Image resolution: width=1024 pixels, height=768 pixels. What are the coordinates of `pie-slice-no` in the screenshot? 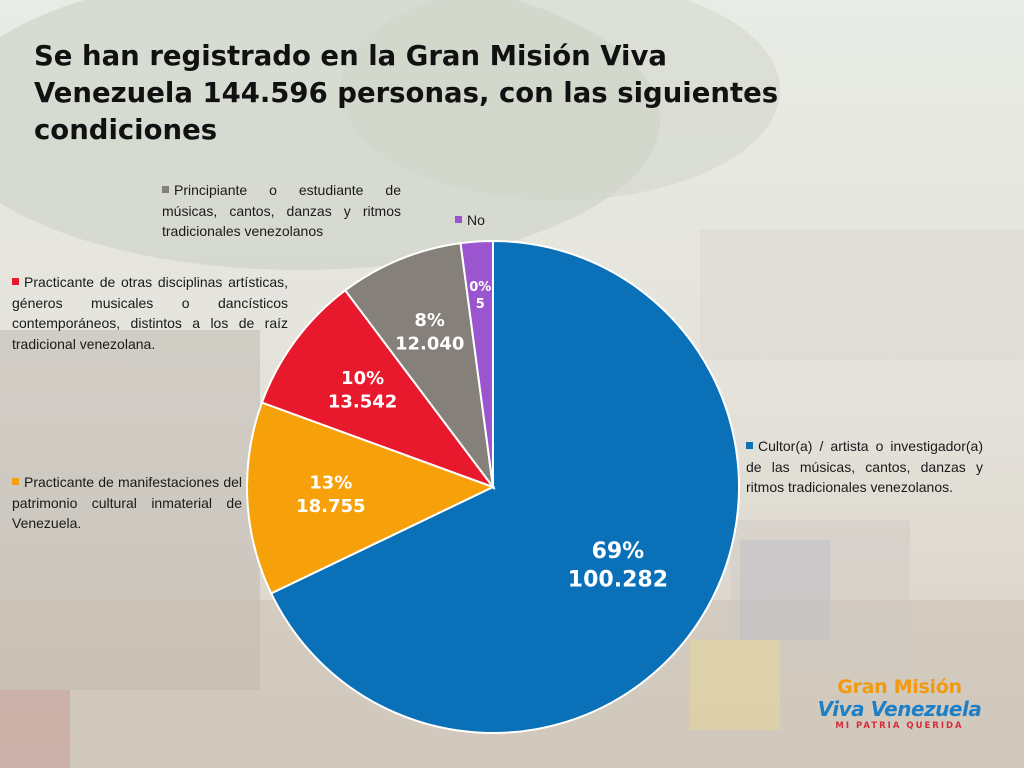 It's located at (476, 363).